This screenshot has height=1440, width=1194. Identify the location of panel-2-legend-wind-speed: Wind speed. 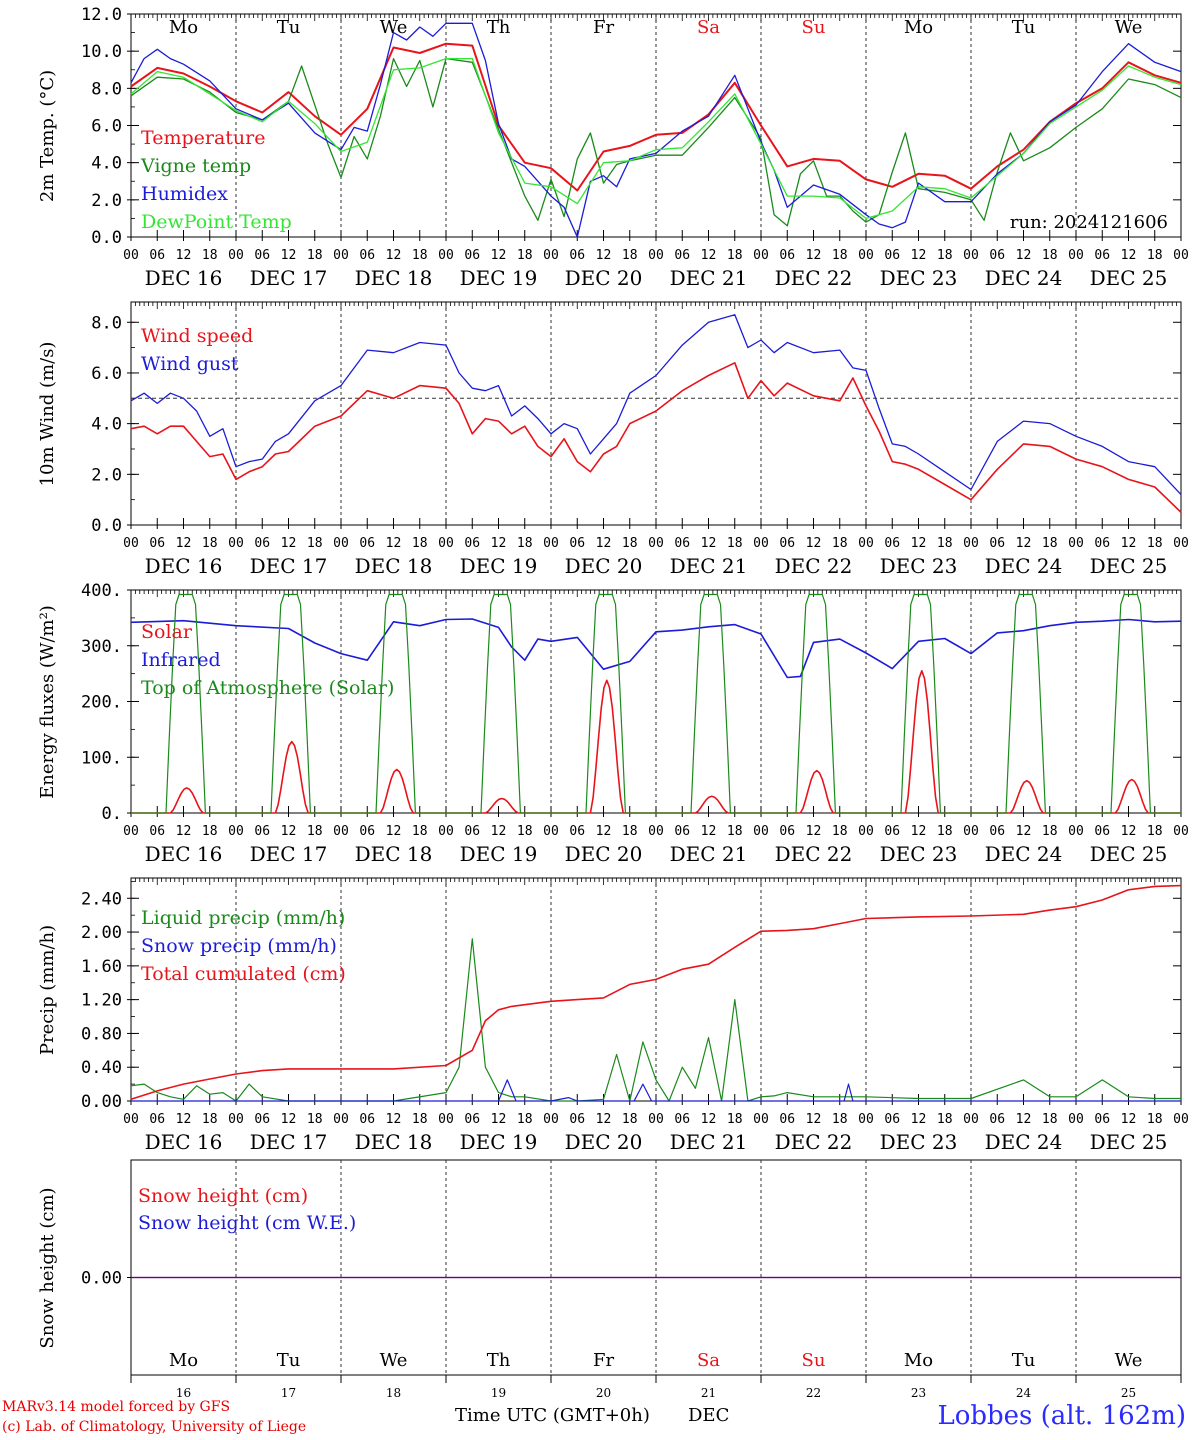
(197, 336).